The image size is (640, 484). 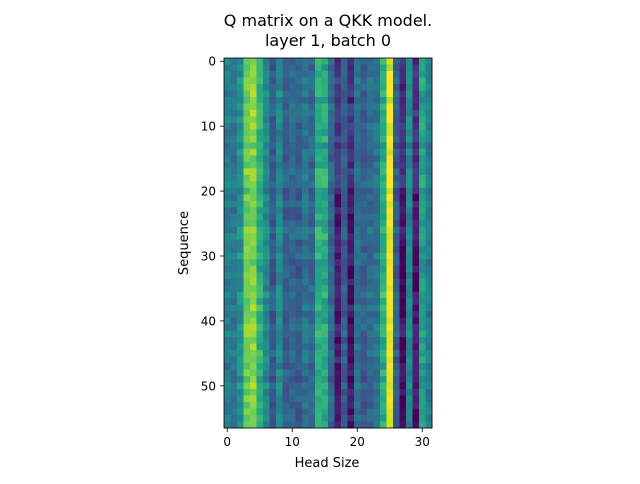 I want to click on chart-title-line: Q matrix on a QKK model., so click(x=328, y=20).